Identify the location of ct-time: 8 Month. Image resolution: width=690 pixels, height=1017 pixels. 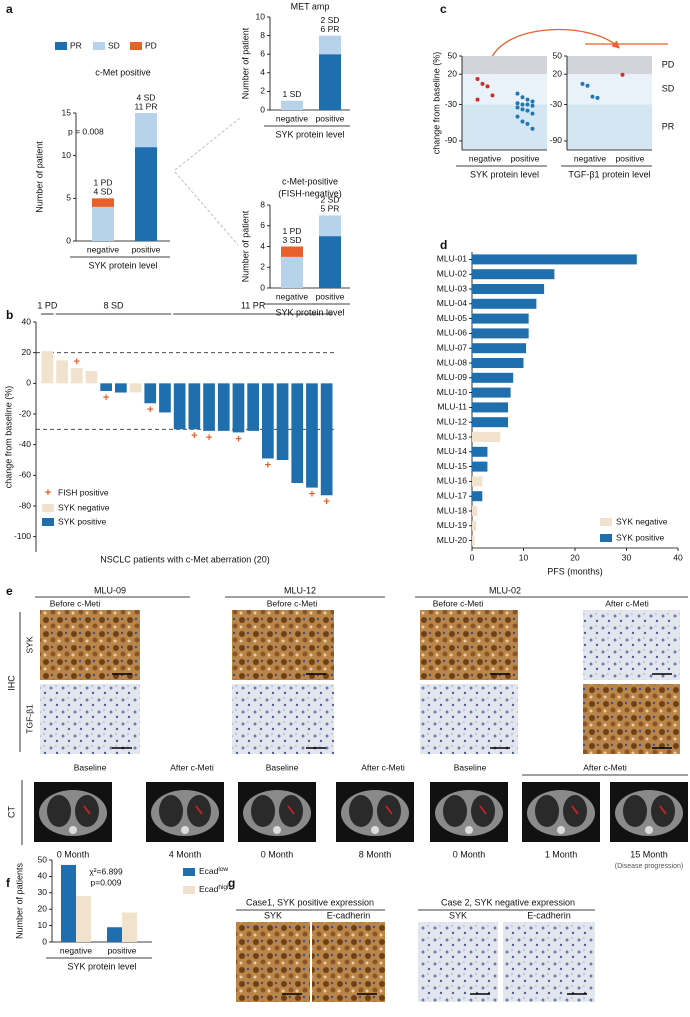
(375, 854).